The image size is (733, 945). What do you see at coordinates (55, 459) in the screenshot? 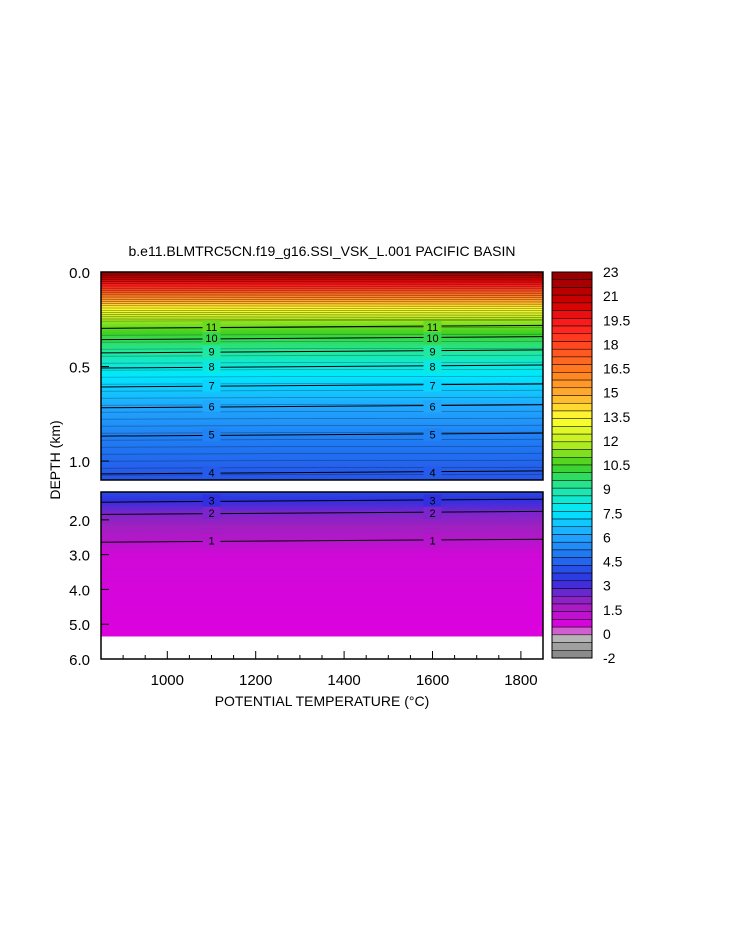
I see `y-axis-label: DEPTH (km)` at bounding box center [55, 459].